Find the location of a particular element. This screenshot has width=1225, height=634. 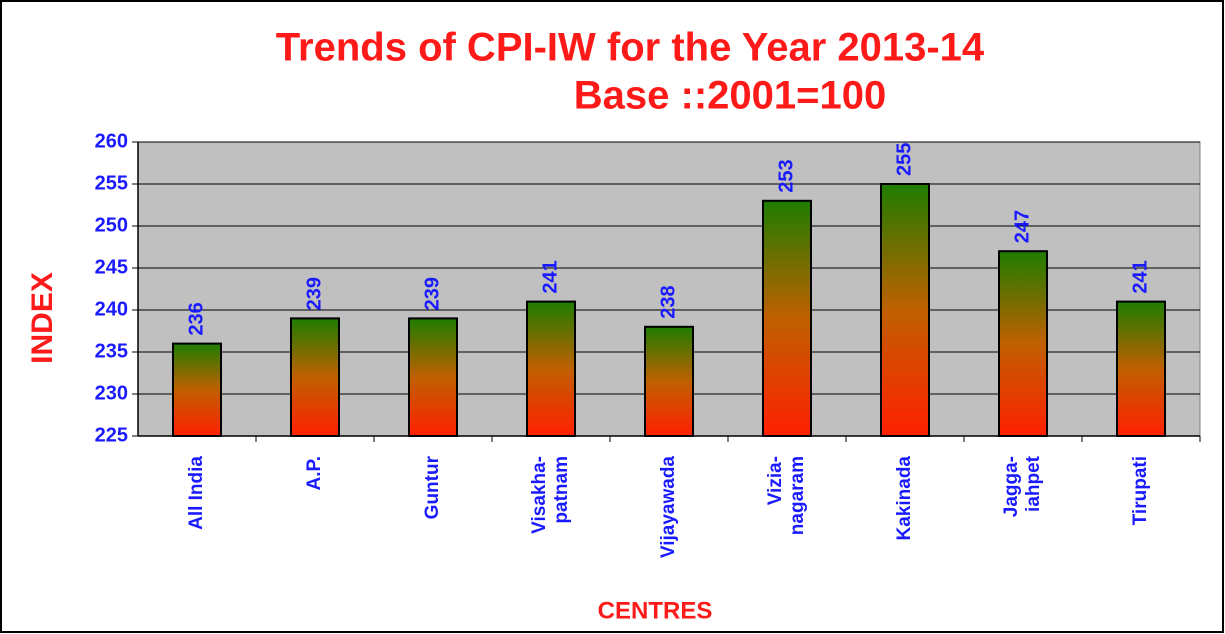

x-tick-label: Visakha-patnam is located at coordinates (550, 495).